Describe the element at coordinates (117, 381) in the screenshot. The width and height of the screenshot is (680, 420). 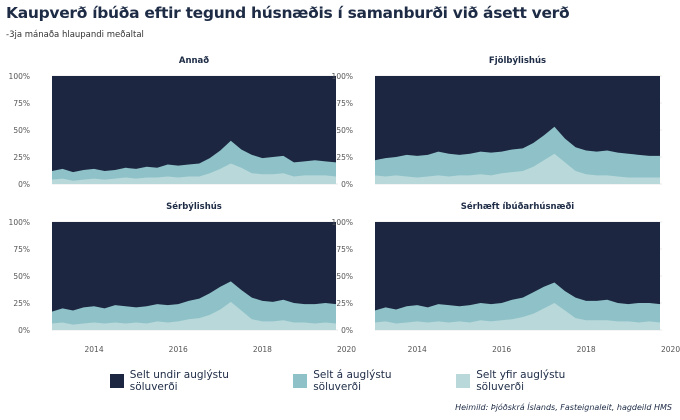
I see `legend-swatch-under` at that location.